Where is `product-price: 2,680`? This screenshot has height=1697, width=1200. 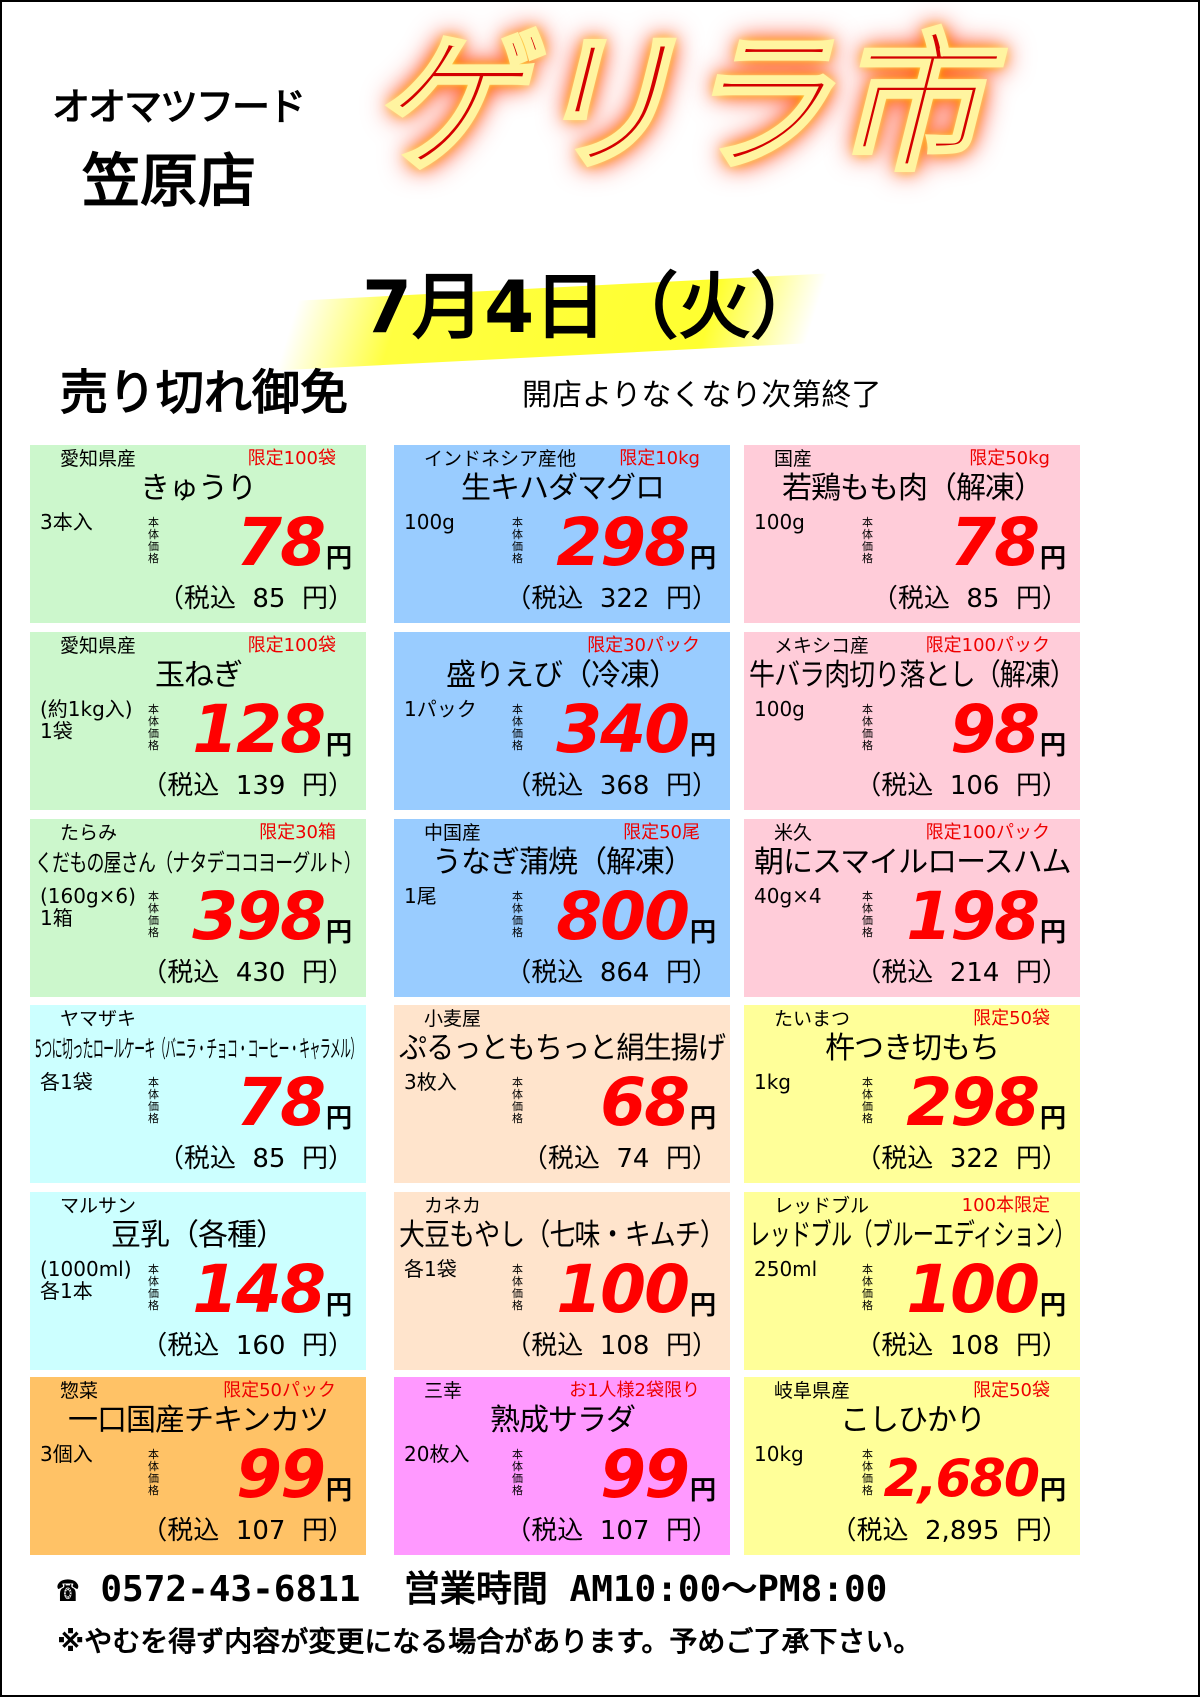 product-price: 2,680 is located at coordinates (961, 1479).